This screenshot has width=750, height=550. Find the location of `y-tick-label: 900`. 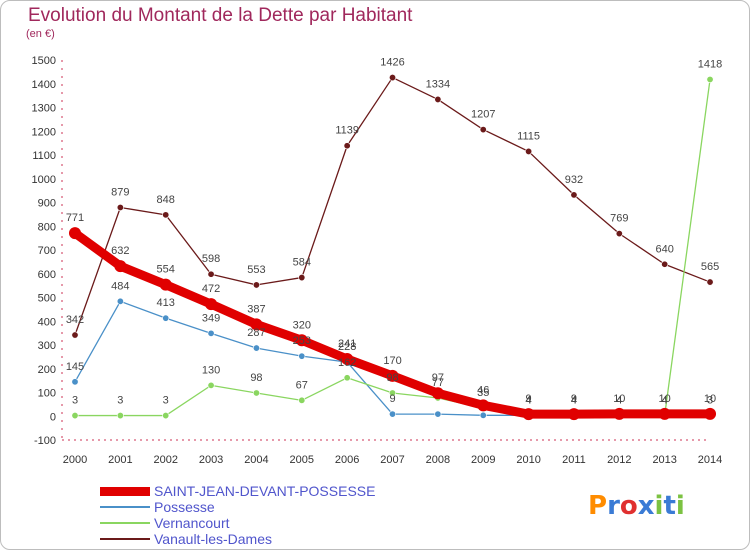

y-tick-label: 900 is located at coordinates (47, 204).